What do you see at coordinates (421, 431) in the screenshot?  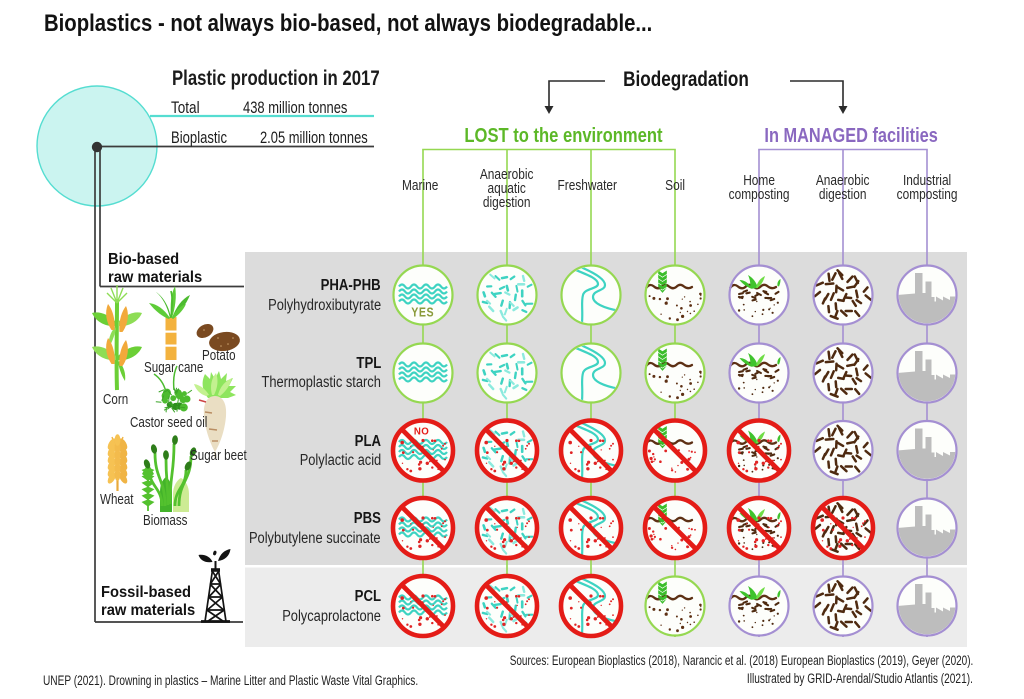 I see `svg-text: NO` at bounding box center [421, 431].